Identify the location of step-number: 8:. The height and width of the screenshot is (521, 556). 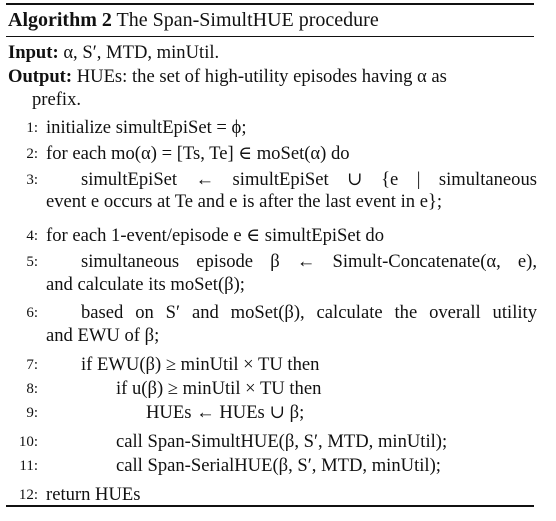
(32, 389).